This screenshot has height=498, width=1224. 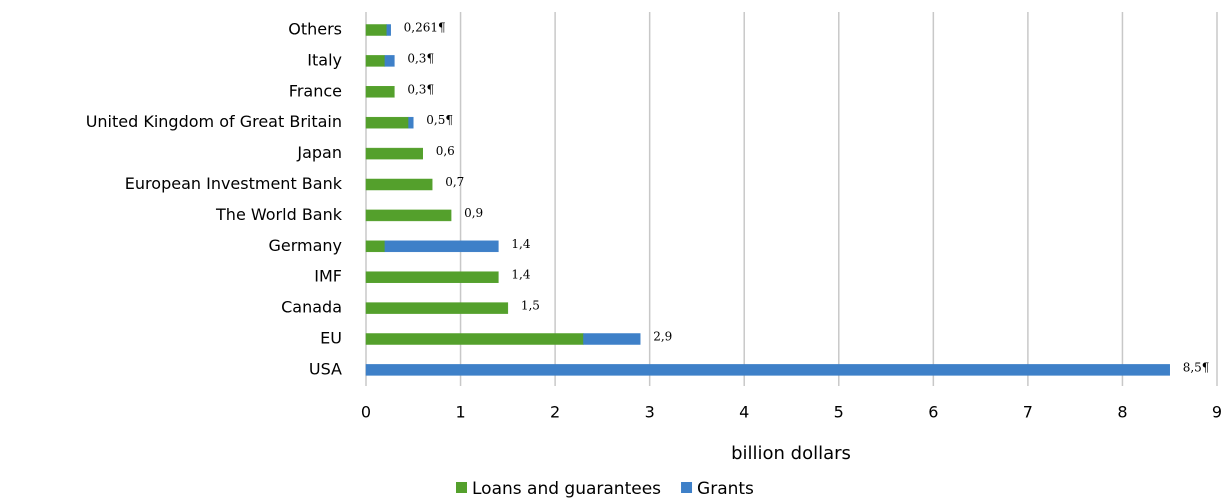 I want to click on total-label: 0,5¶, so click(x=439, y=120).